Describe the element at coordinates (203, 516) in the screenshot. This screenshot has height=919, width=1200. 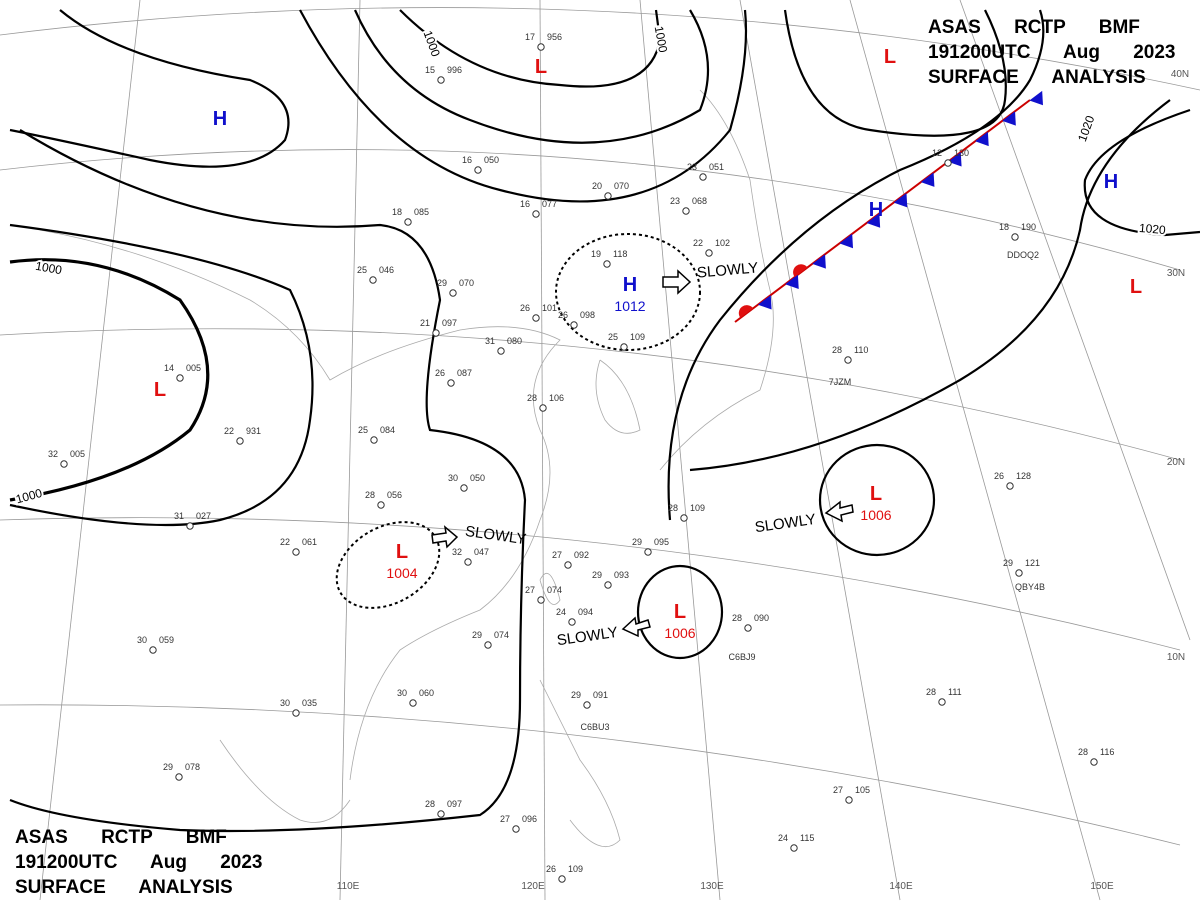
I see `station-pressure: 027` at that location.